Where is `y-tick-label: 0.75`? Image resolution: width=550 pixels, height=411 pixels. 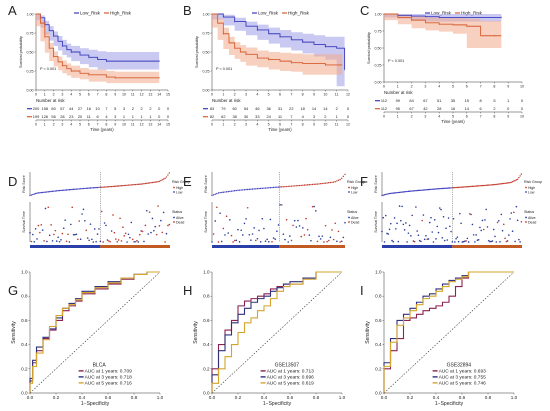 y-tick-label: 0.75 is located at coordinates (206, 33).